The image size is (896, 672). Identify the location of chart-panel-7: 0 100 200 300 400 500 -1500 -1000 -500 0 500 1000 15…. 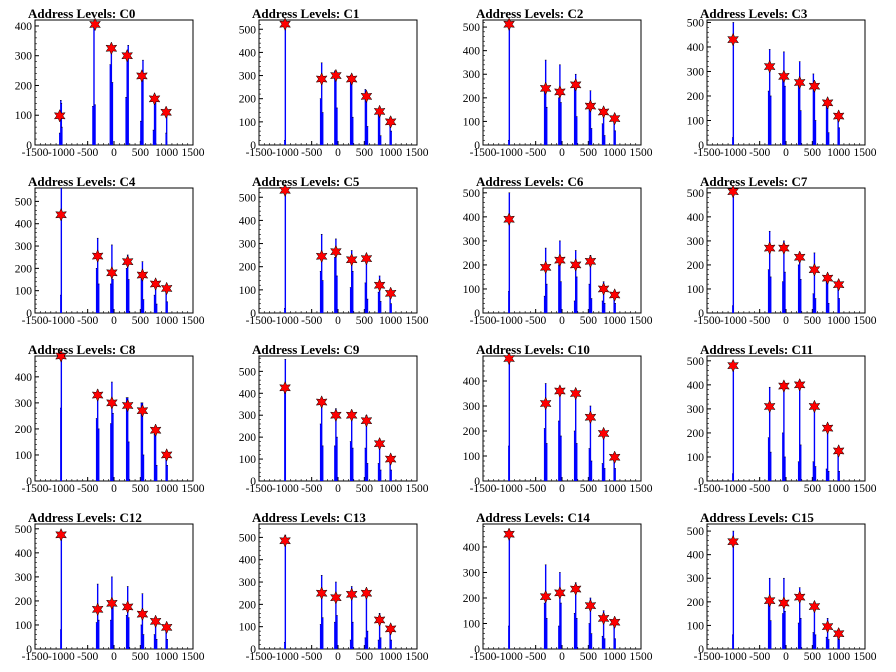
(784, 252).